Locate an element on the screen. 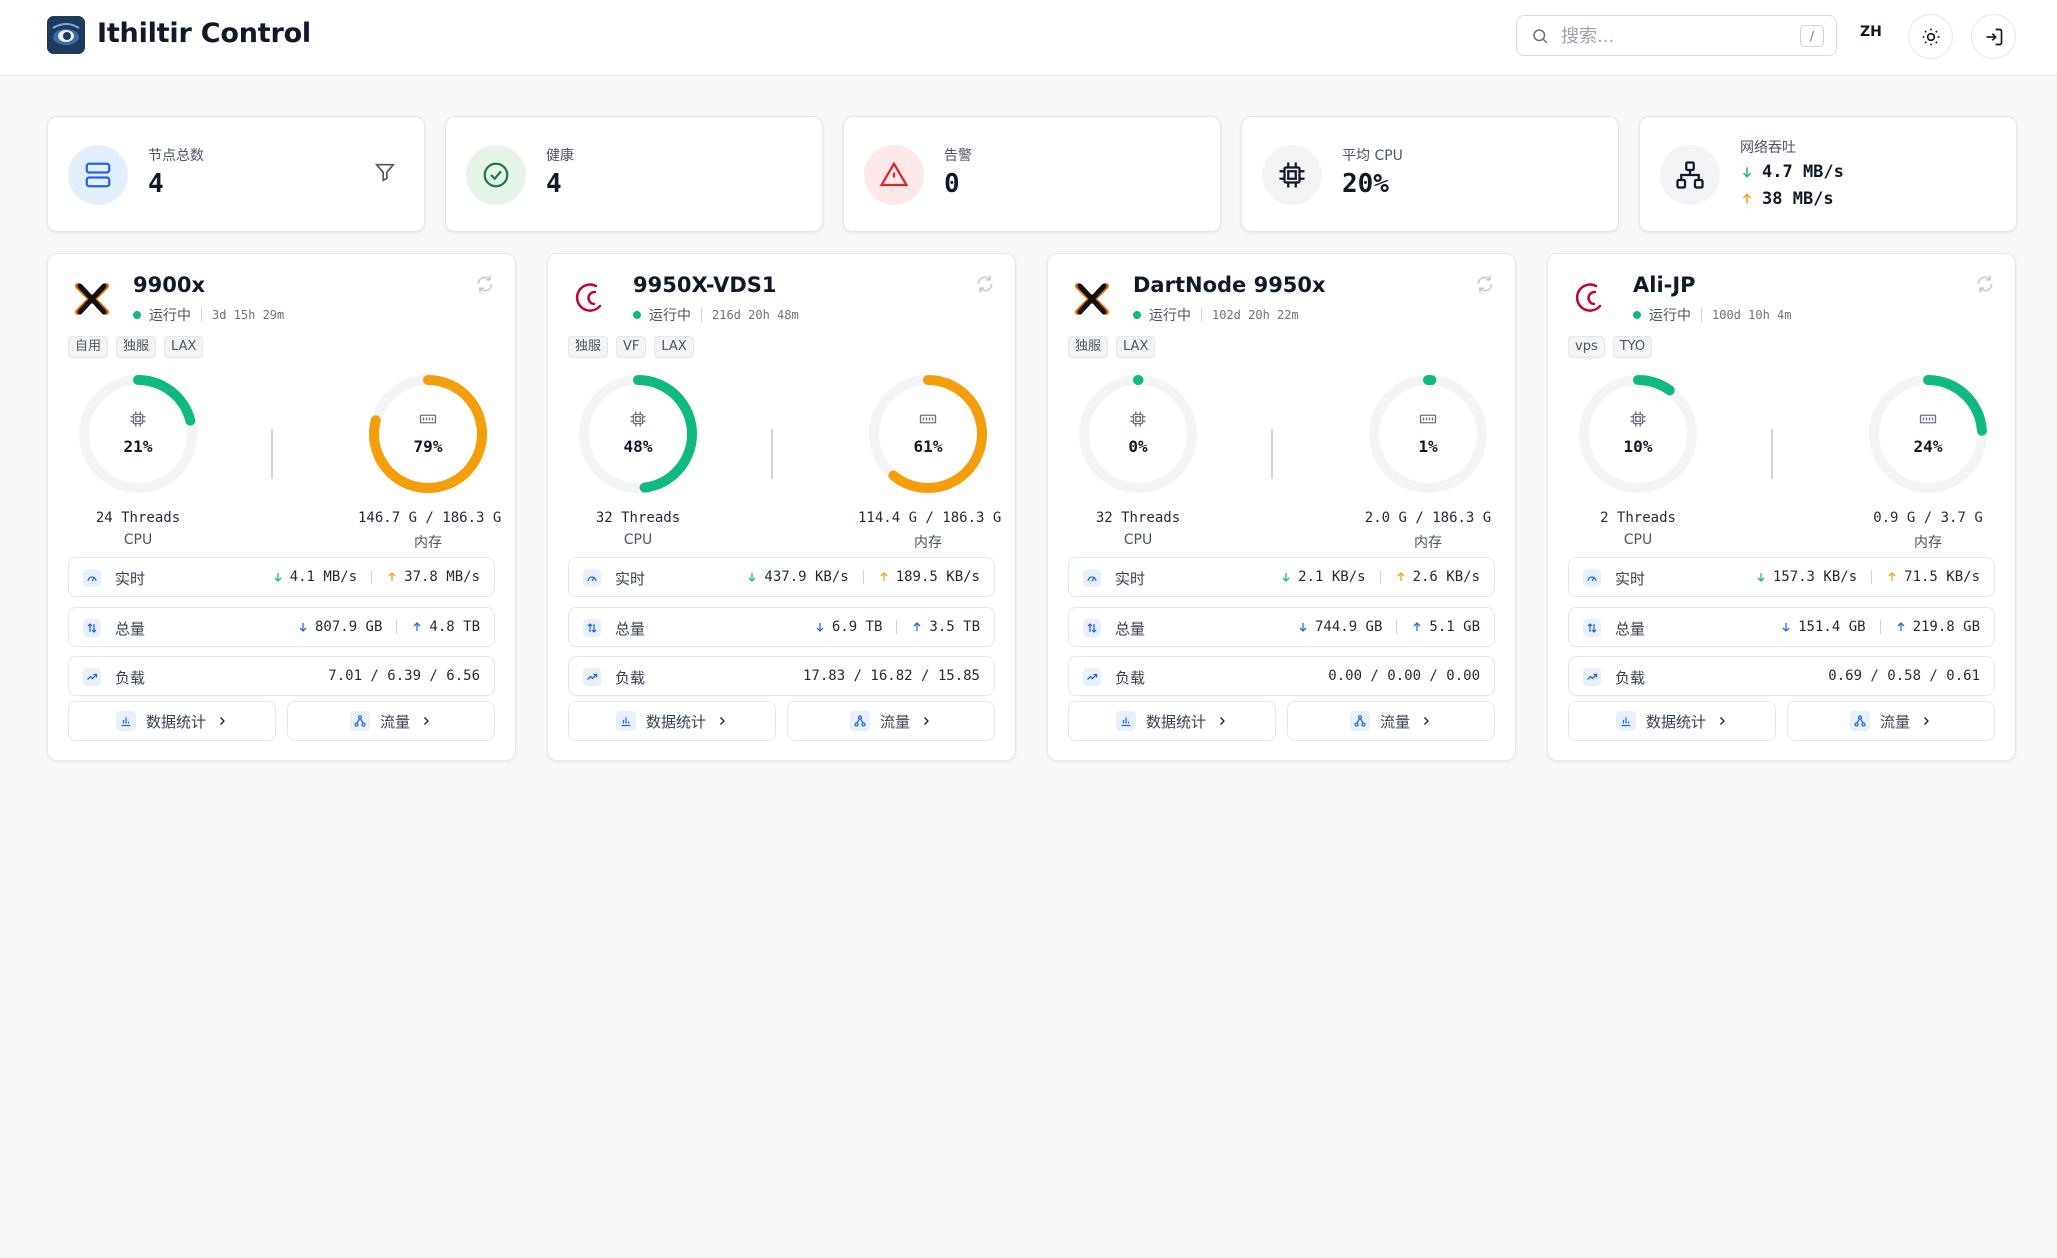  search-box: / is located at coordinates (1676, 35).